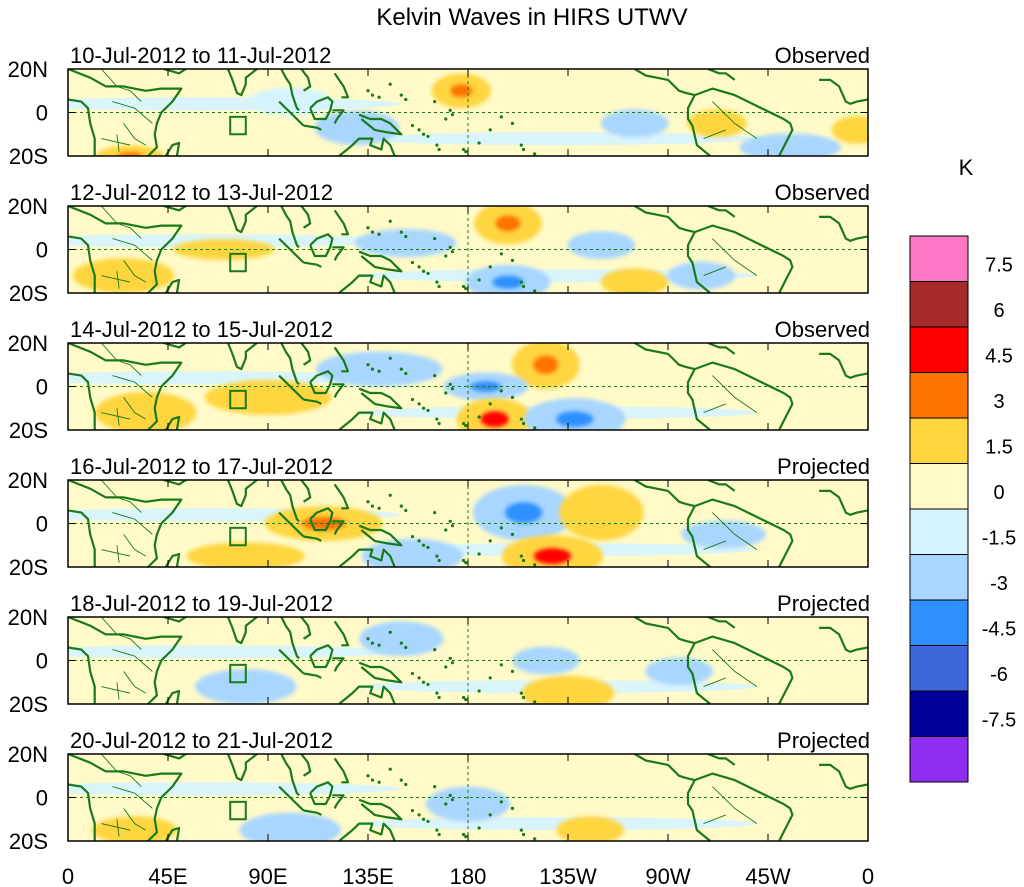 This screenshot has height=887, width=1024. Describe the element at coordinates (238, 262) in the screenshot. I see `region-box` at that location.